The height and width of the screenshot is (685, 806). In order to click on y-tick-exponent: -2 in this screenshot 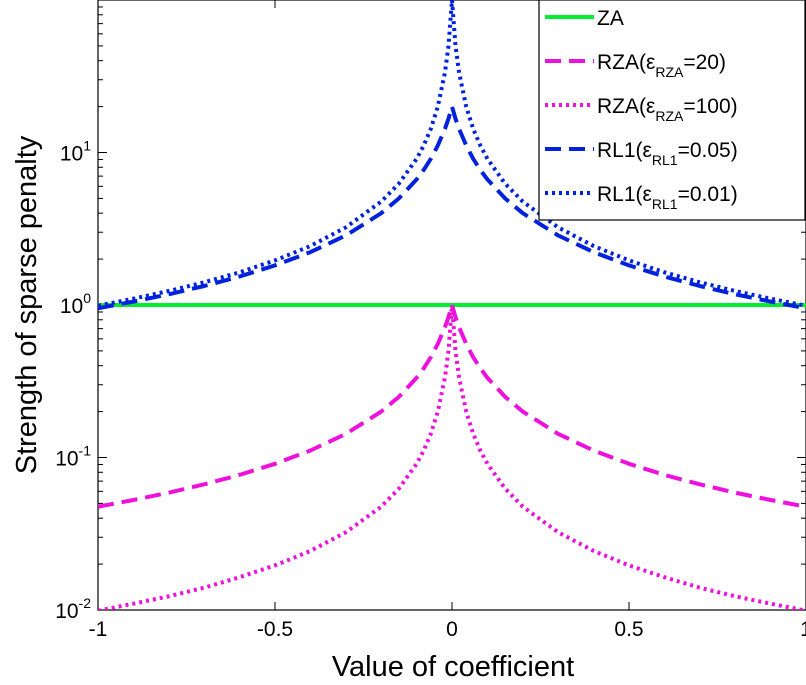, I will do `click(85, 603)`.